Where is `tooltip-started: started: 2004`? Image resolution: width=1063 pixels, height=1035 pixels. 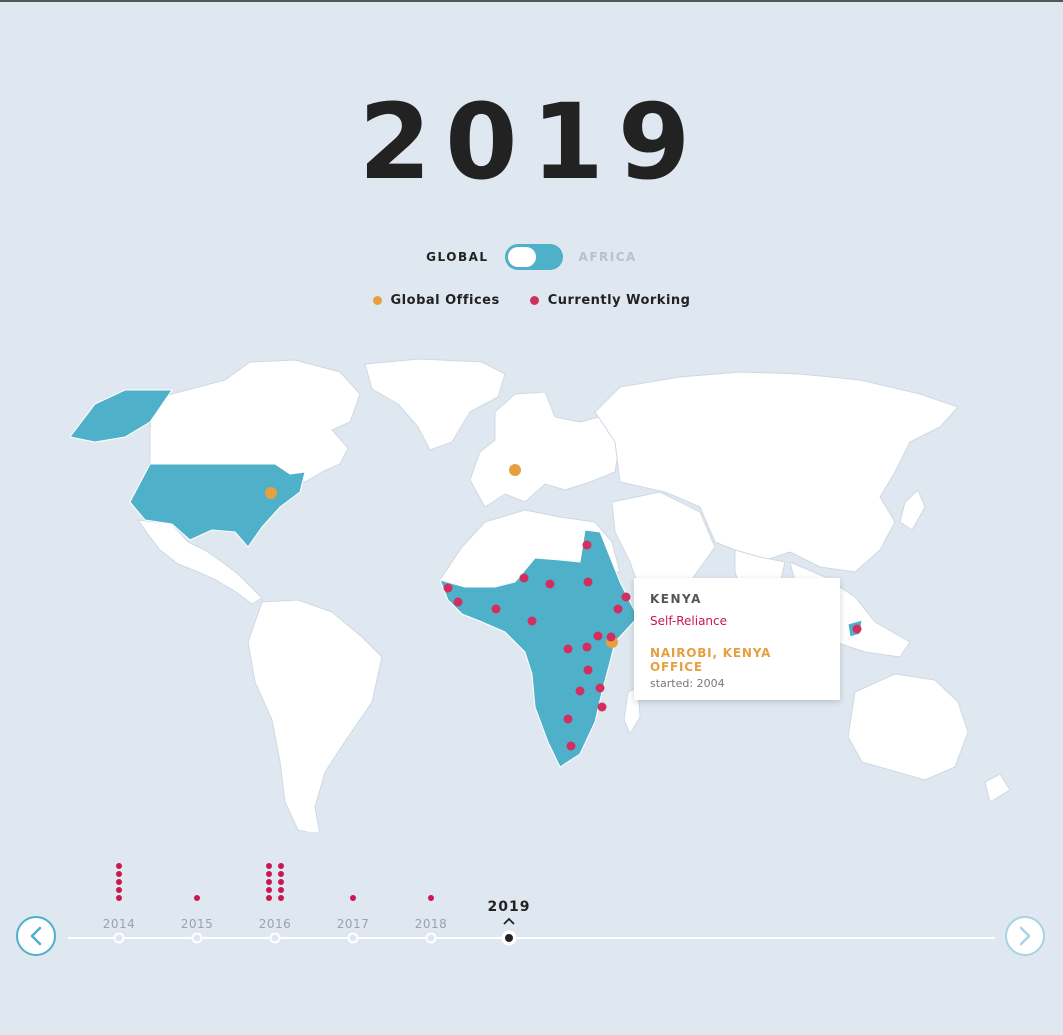 tooltip-started: started: 2004 is located at coordinates (687, 683).